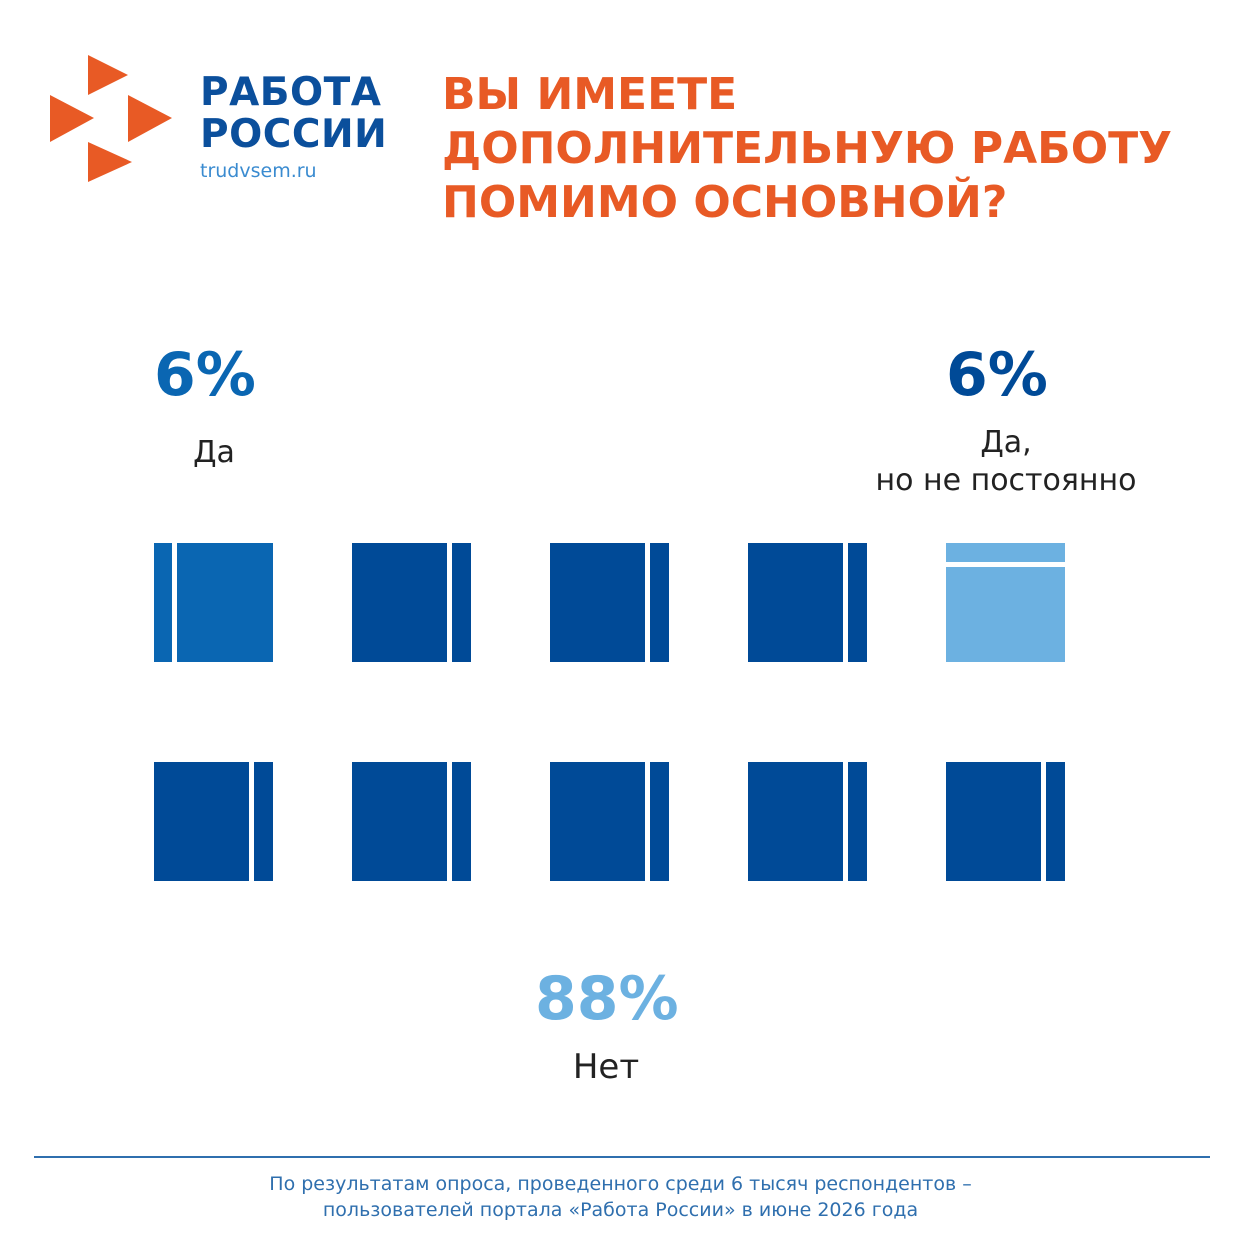 The image size is (1241, 1241). I want to click on logo-arrow-top, so click(108, 75).